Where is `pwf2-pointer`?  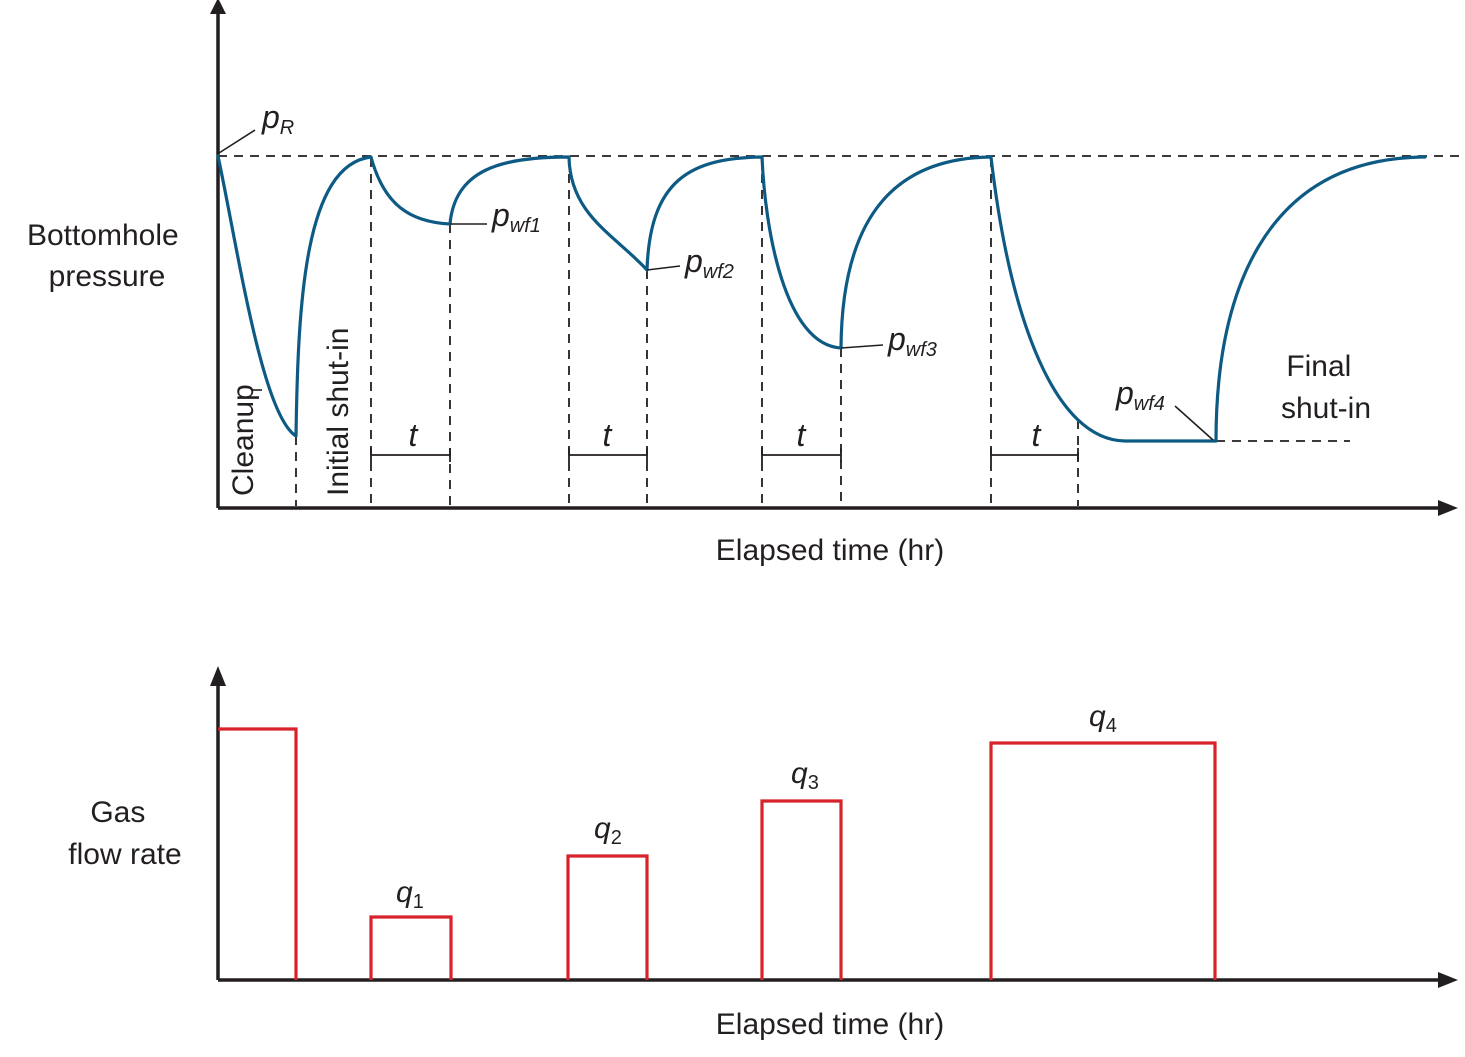 pwf2-pointer is located at coordinates (663, 268).